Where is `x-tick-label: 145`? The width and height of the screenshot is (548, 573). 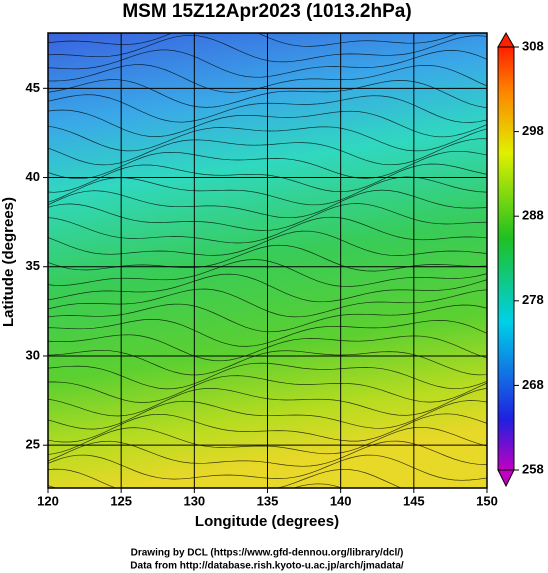
x-tick-label: 145 is located at coordinates (414, 500).